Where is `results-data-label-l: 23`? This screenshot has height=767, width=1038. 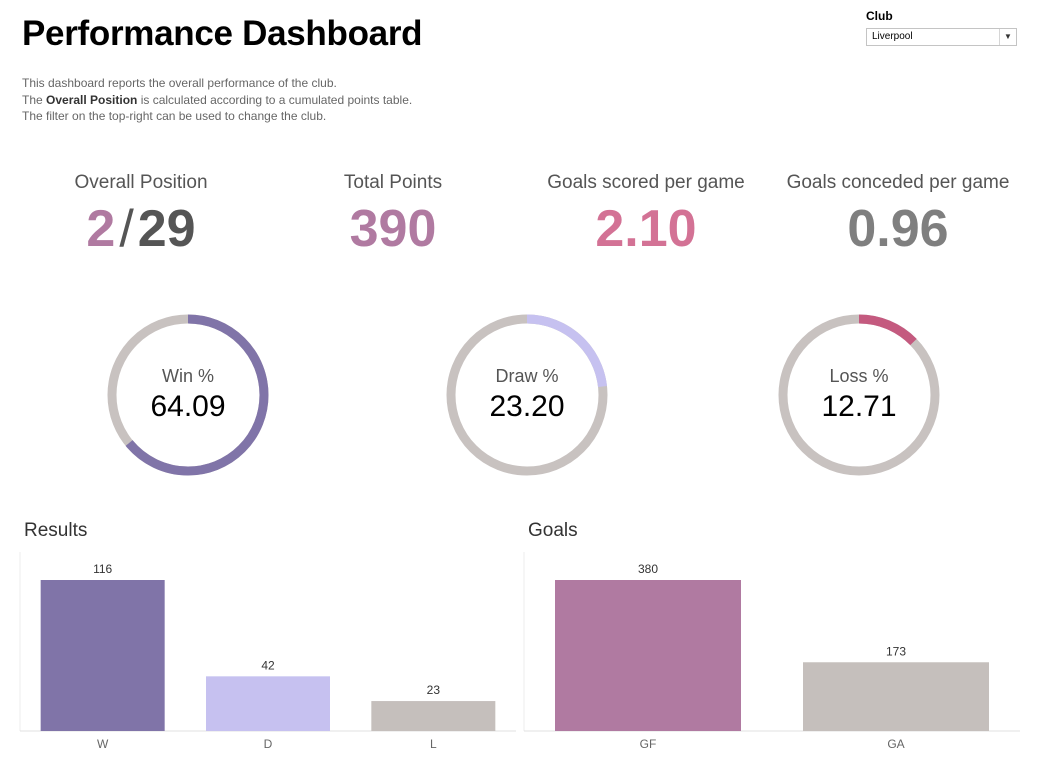 results-data-label-l: 23 is located at coordinates (434, 690).